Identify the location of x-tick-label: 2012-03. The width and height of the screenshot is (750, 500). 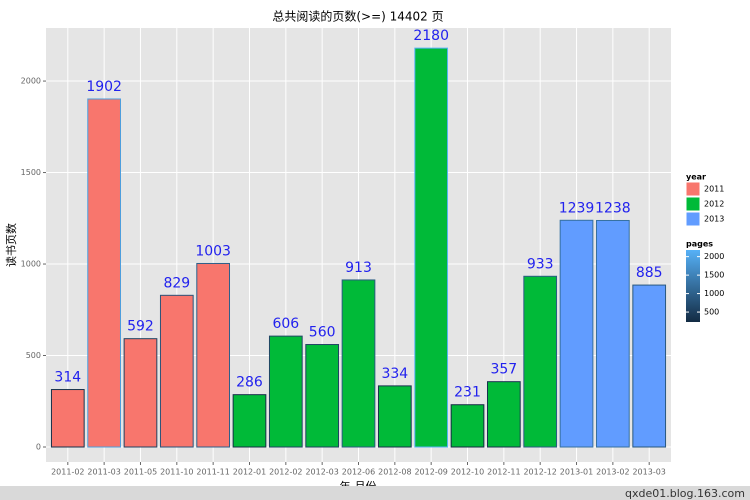
(321, 472).